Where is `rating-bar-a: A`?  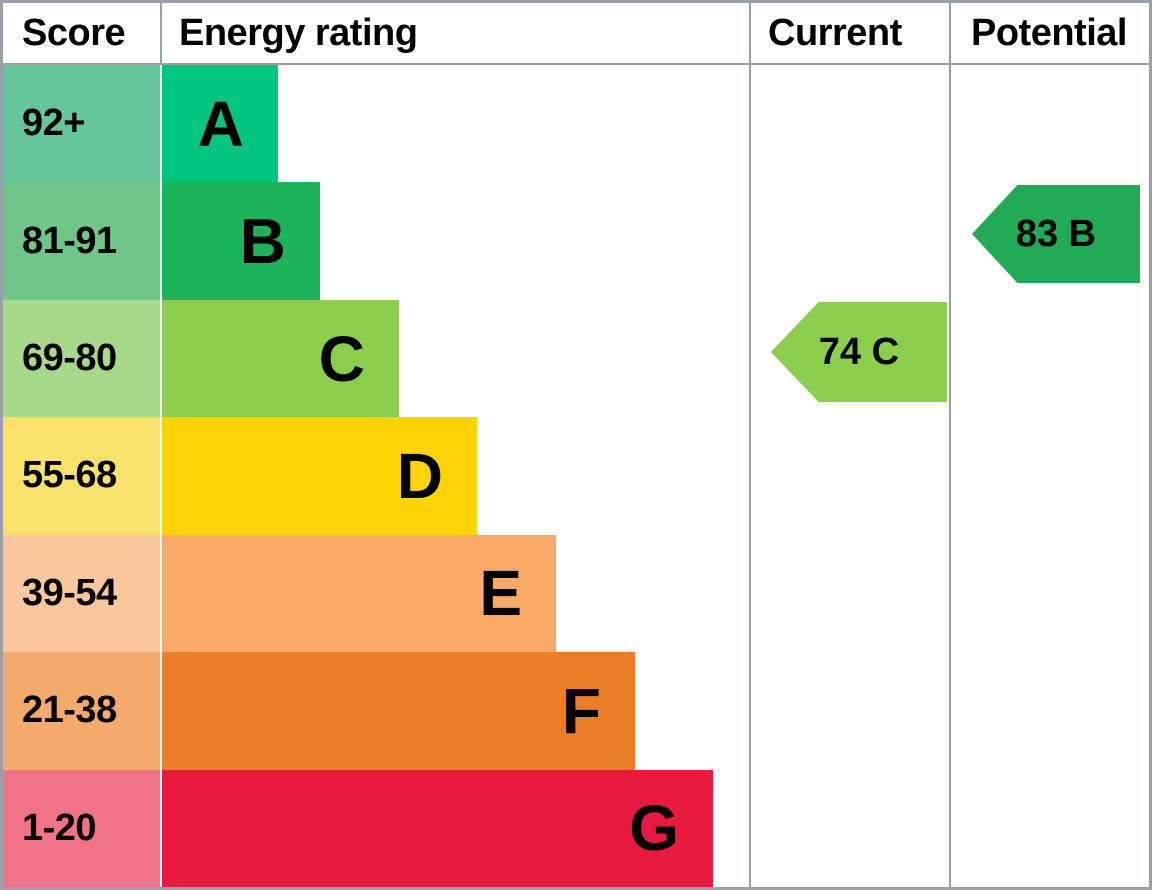 rating-bar-a: A is located at coordinates (220, 124).